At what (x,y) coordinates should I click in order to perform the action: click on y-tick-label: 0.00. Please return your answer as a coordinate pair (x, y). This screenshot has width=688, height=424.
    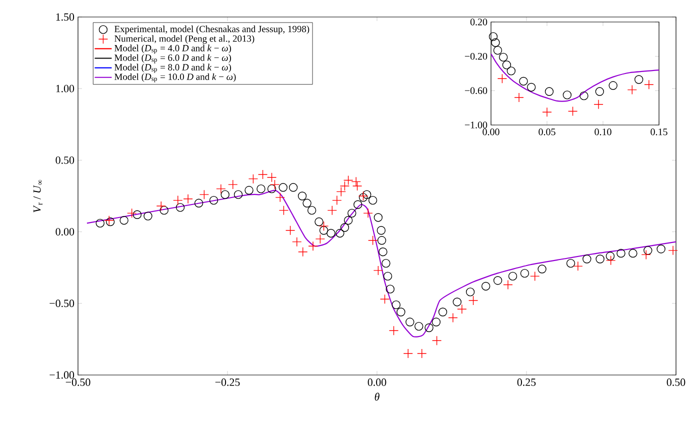
    Looking at the image, I should click on (65, 232).